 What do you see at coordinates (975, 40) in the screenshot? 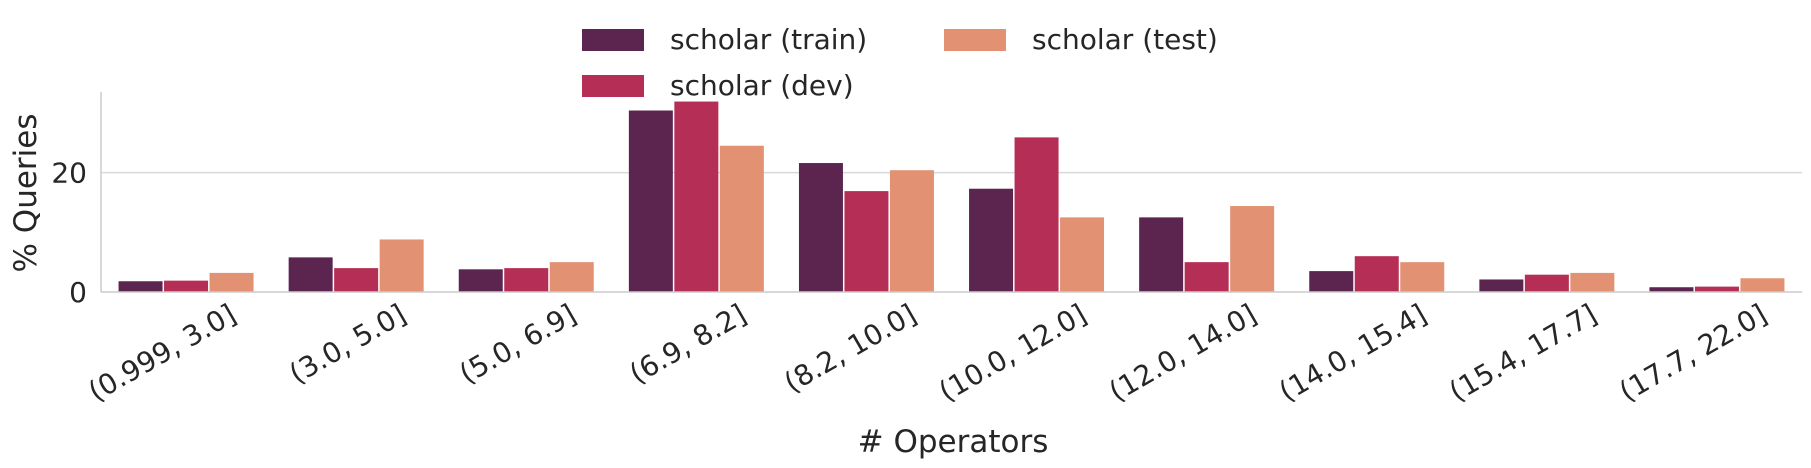
I see `legend-swatch-test` at bounding box center [975, 40].